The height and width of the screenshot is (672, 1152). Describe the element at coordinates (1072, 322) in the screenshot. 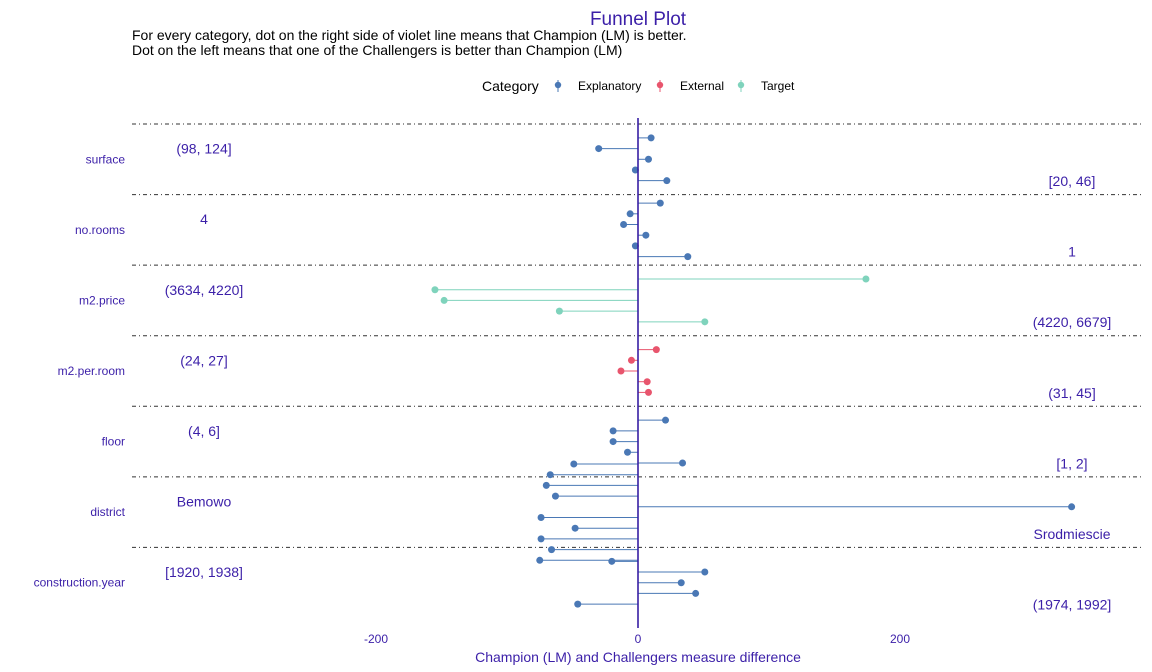

I see `right-bin-label-m2.price: (4220, 6679]` at that location.